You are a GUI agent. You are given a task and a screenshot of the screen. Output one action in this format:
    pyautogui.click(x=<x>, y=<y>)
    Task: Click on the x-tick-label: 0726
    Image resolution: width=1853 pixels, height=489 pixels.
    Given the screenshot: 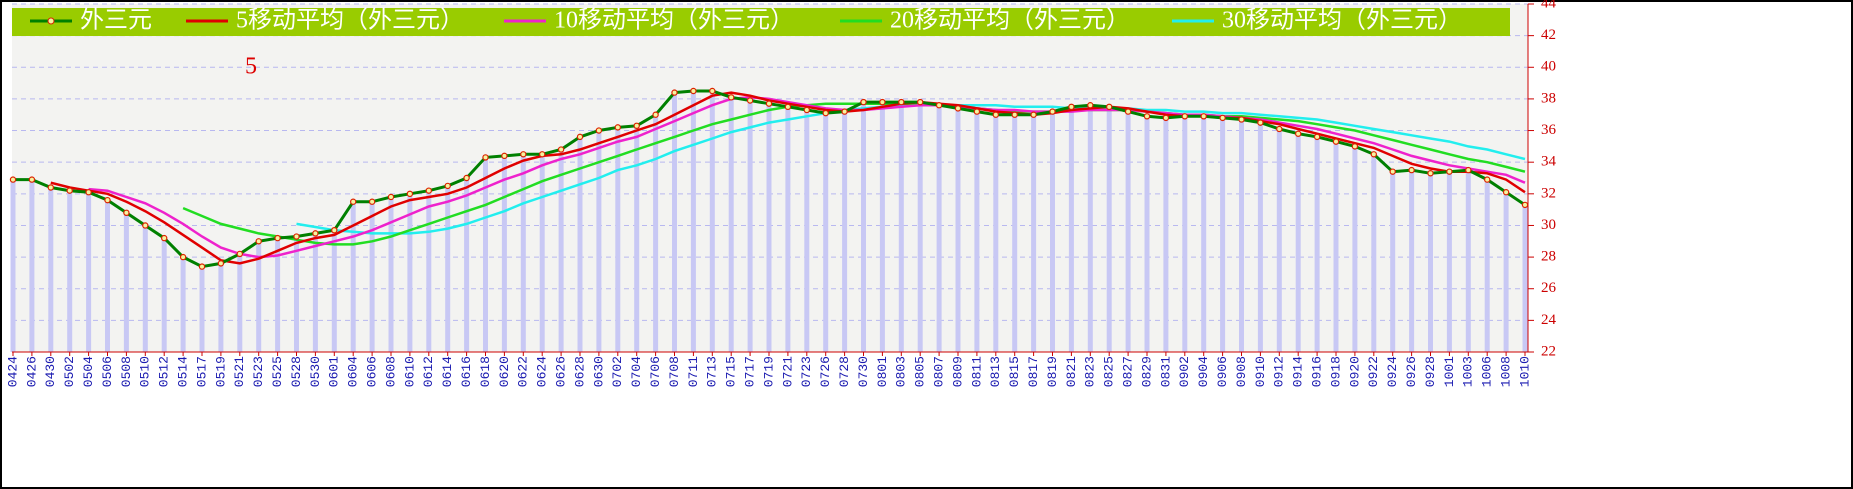 What is the action you would take?
    pyautogui.click(x=825, y=371)
    